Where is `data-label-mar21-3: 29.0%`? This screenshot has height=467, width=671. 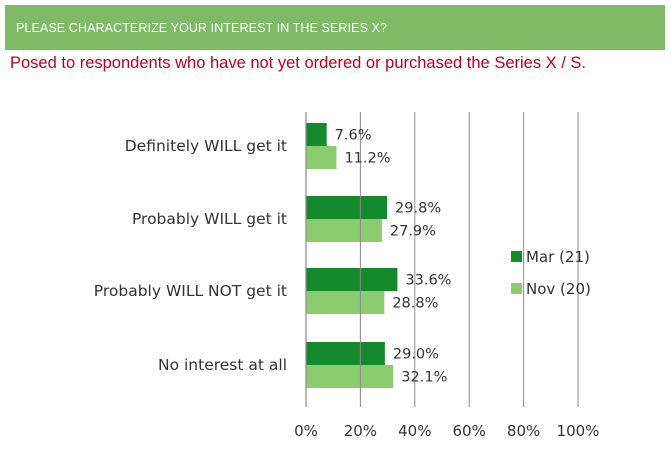 data-label-mar21-3: 29.0% is located at coordinates (416, 355).